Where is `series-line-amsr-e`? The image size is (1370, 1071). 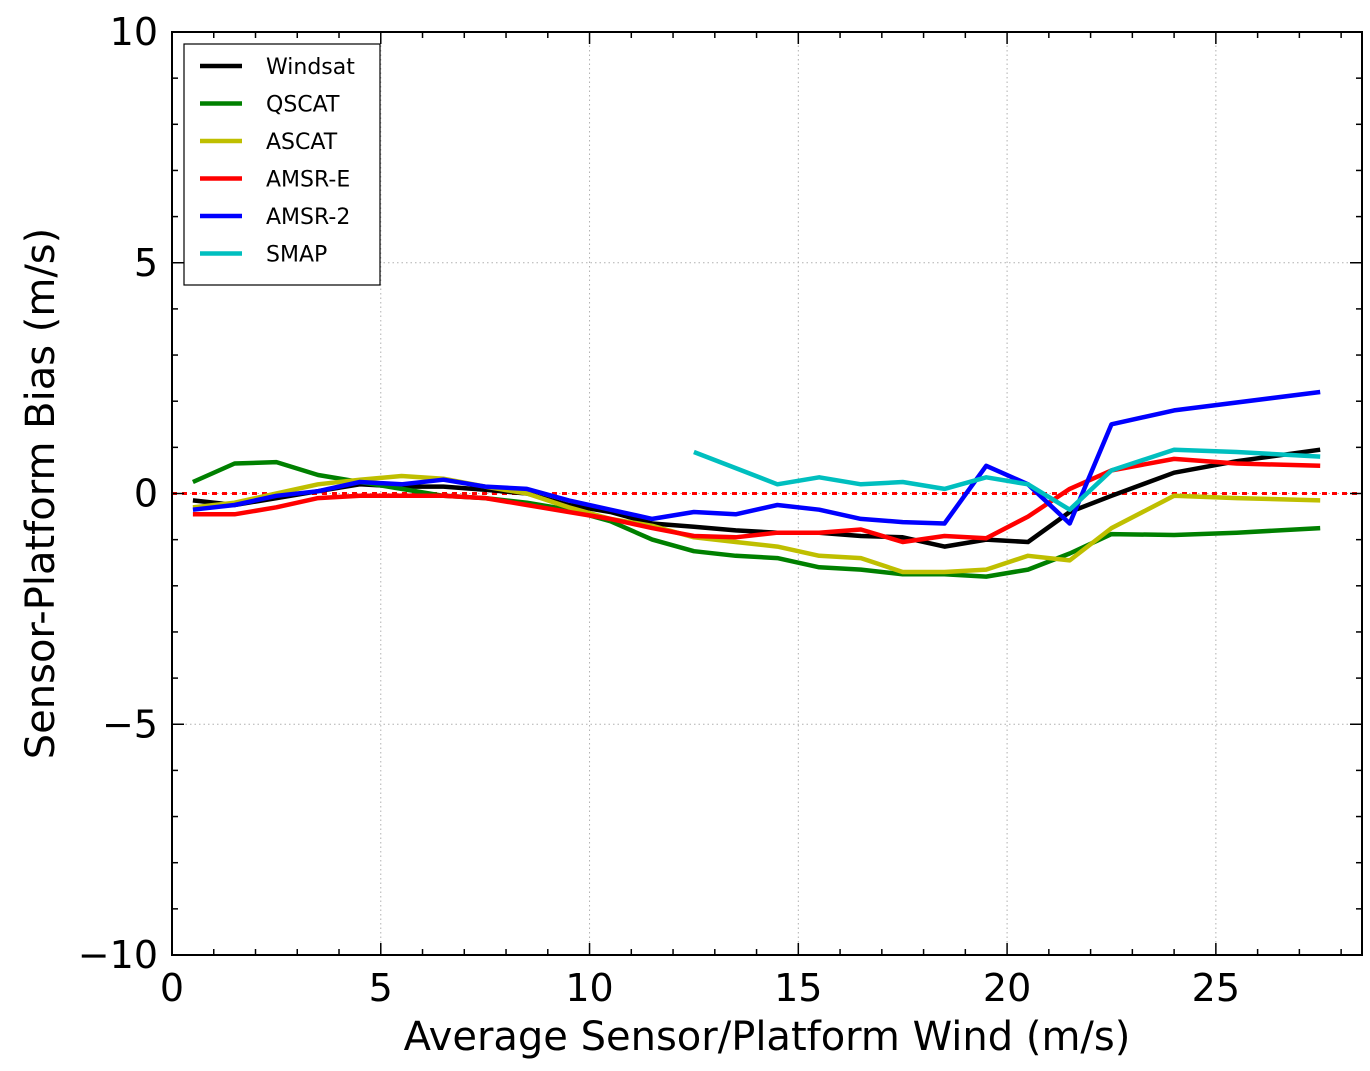
series-line-amsr-e is located at coordinates (756, 500).